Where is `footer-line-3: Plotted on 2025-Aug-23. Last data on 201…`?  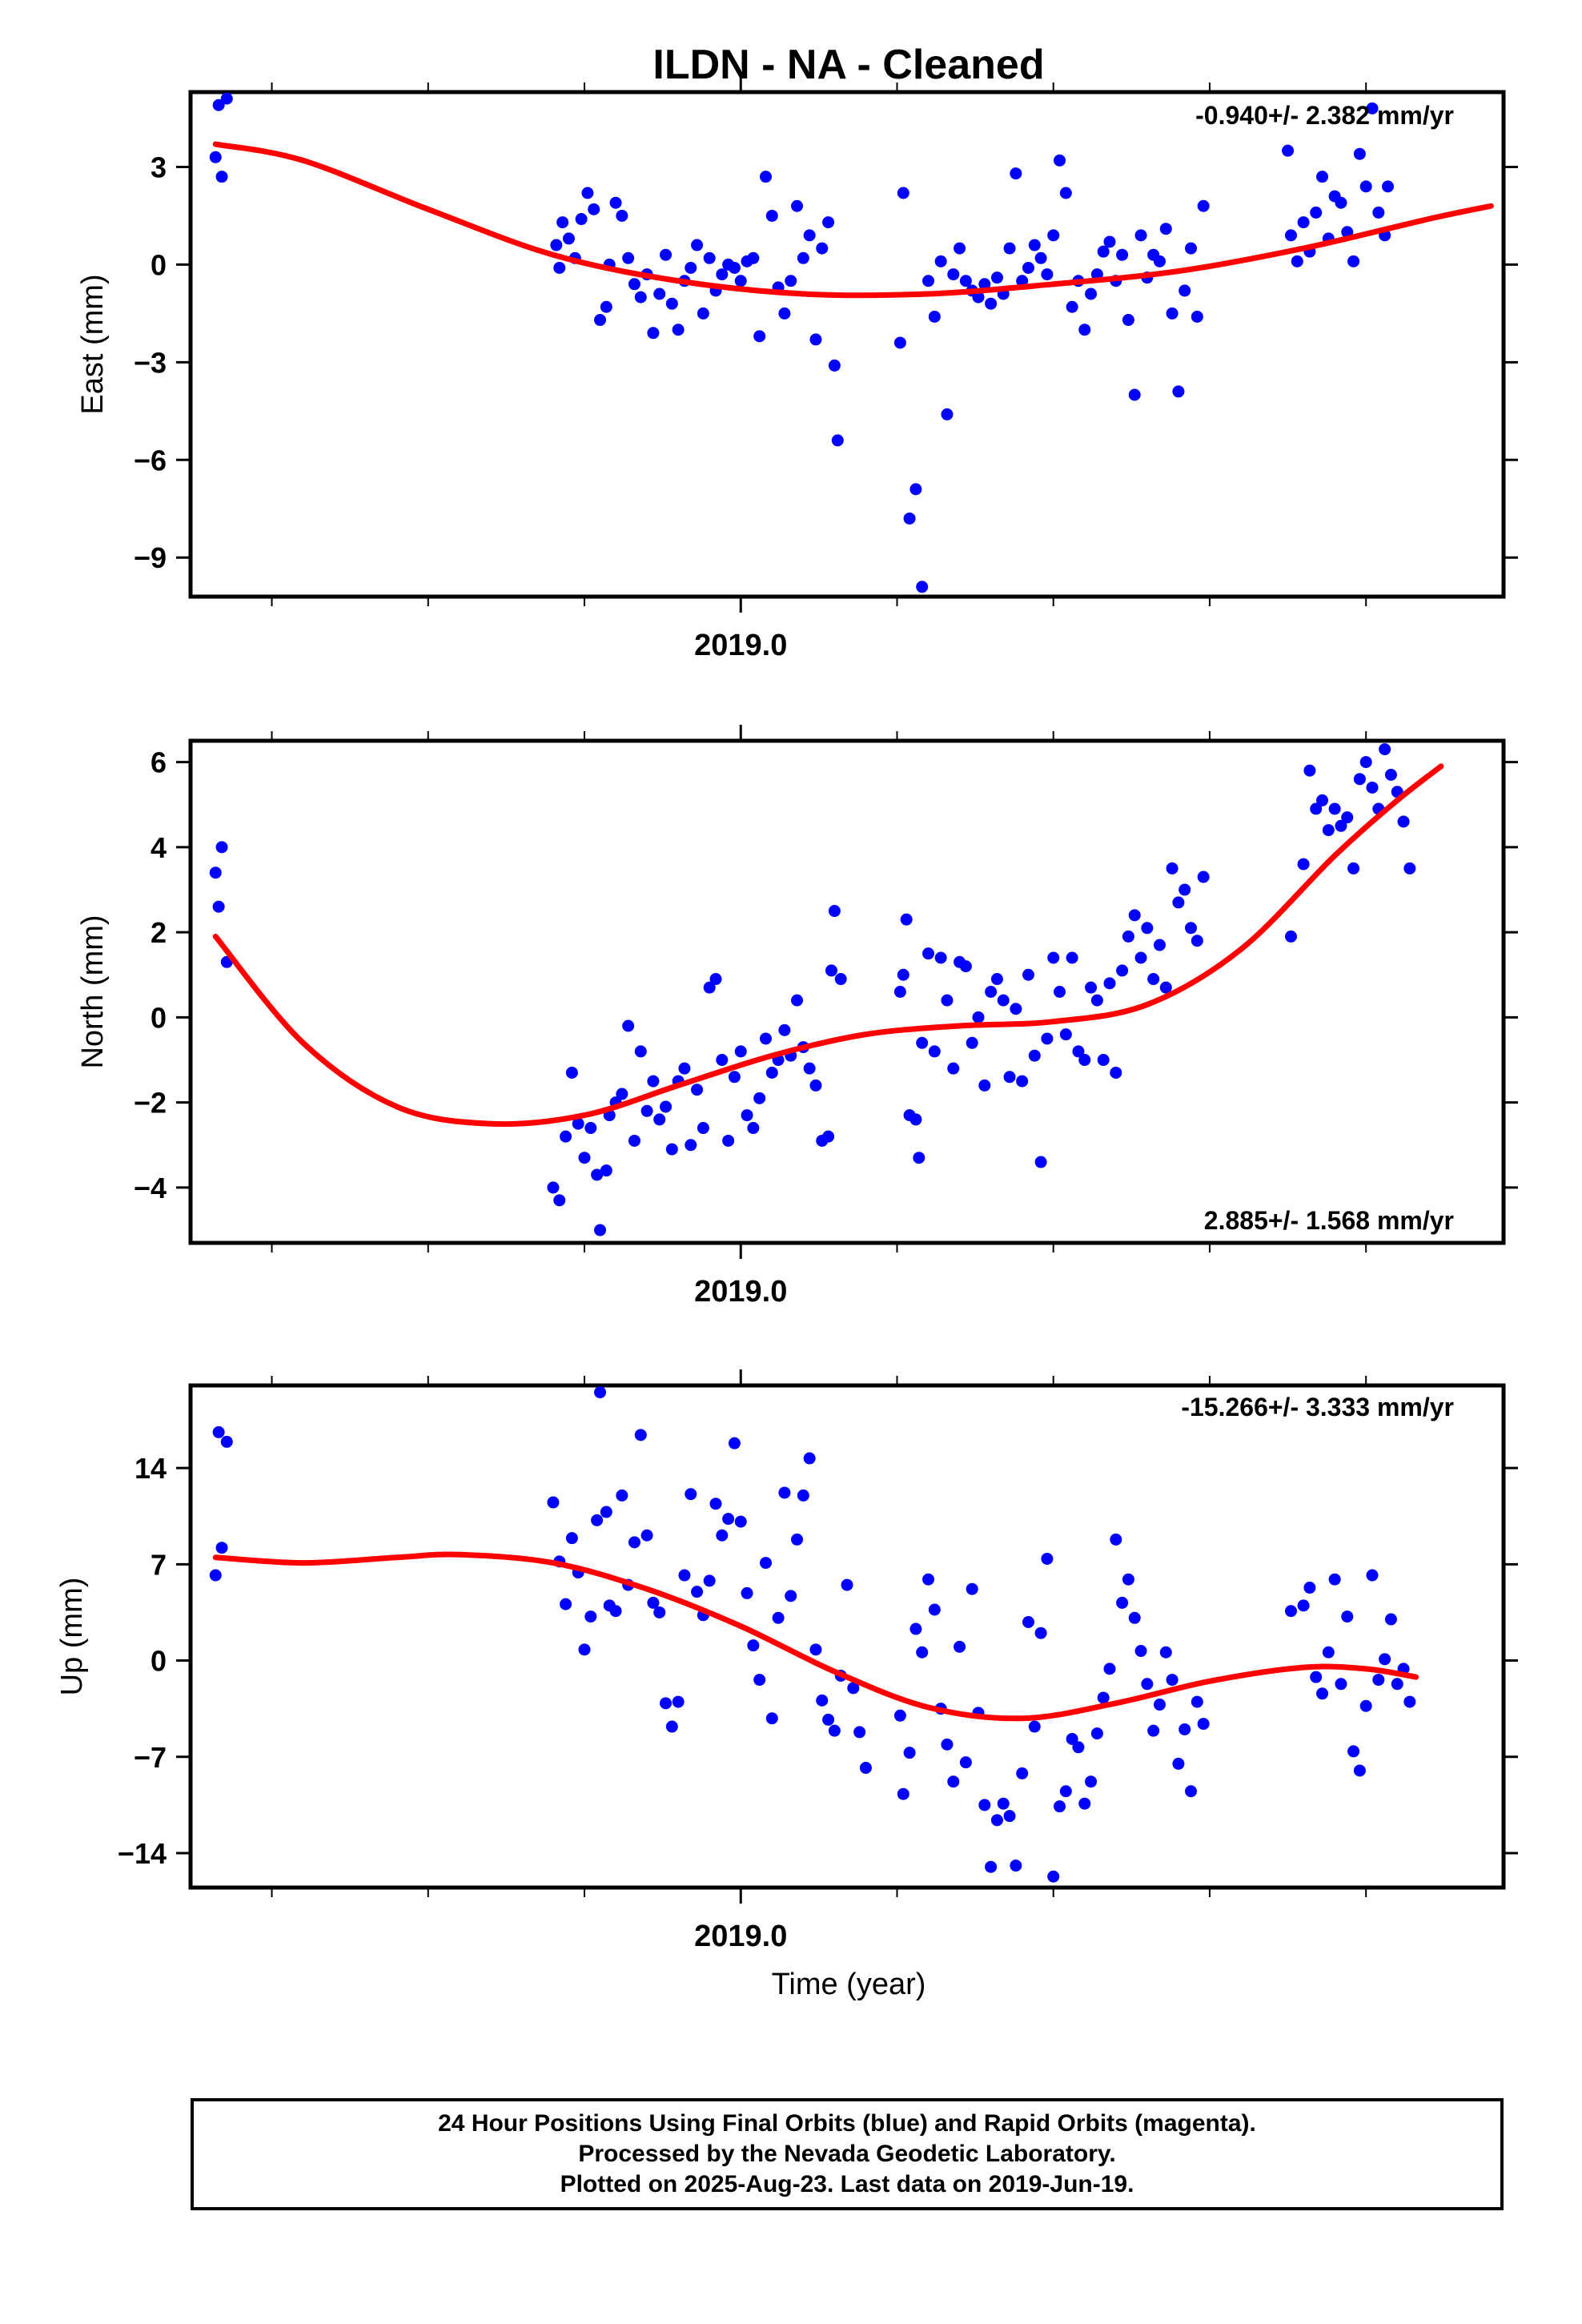
footer-line-3: Plotted on 2025-Aug-23. Last data on 201… is located at coordinates (847, 2184).